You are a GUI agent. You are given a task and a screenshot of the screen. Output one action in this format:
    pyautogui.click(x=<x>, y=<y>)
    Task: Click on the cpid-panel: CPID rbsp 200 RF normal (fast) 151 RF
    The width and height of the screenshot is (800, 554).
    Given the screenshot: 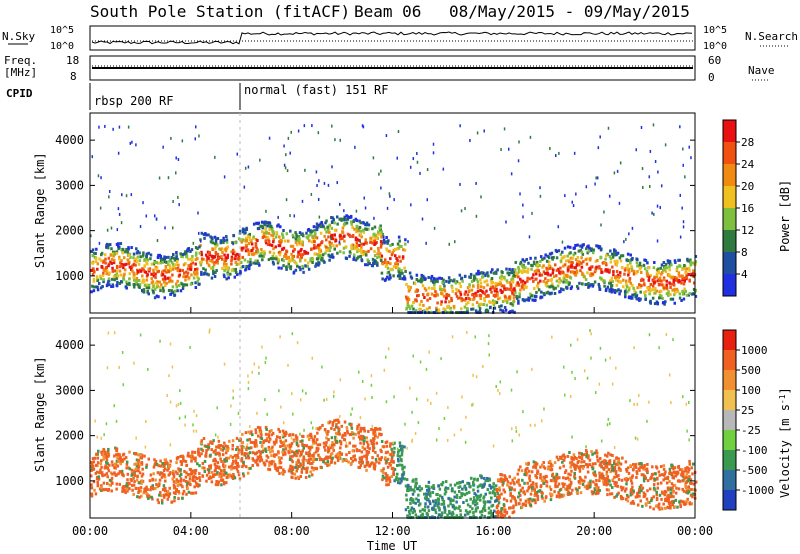 What is the action you would take?
    pyautogui.click(x=197, y=96)
    